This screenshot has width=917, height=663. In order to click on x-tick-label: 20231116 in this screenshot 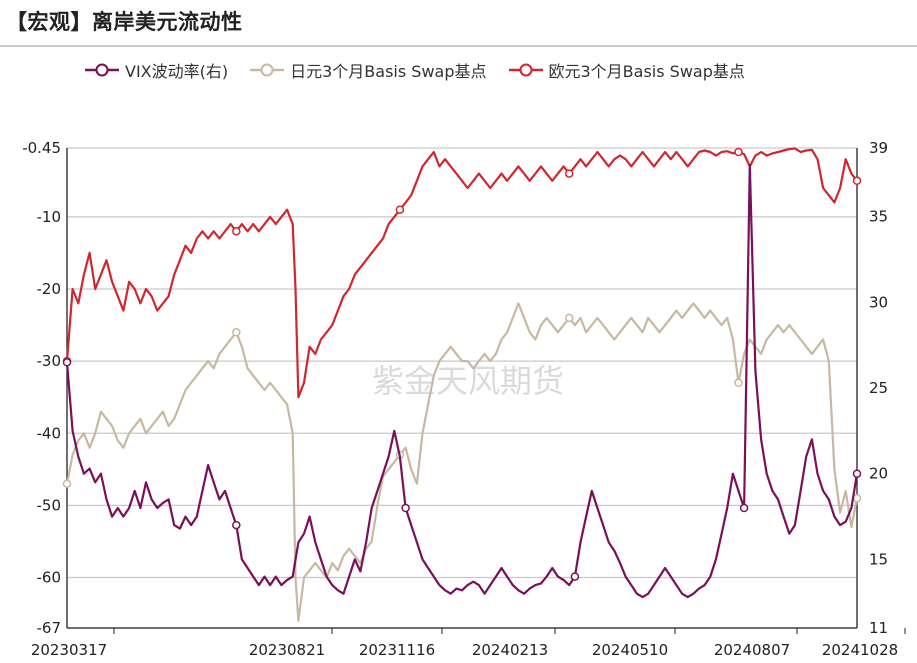, I will do `click(397, 650)`.